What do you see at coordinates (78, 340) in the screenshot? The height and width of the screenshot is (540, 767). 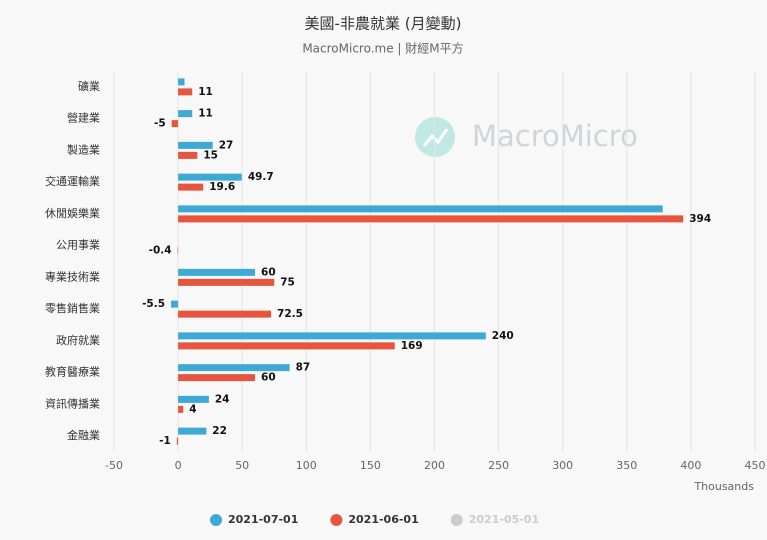 I see `y-tick-label: 政府就業` at bounding box center [78, 340].